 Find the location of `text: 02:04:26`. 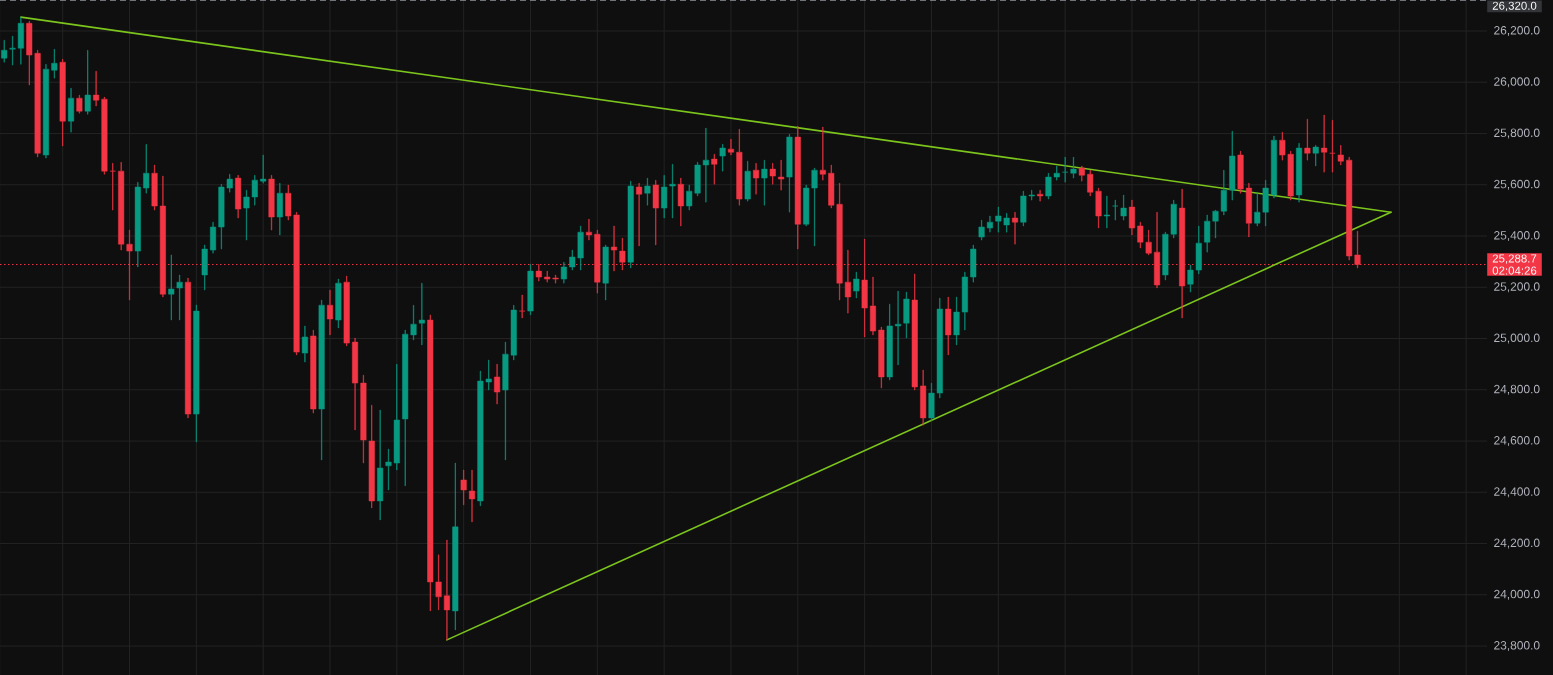

text: 02:04:26 is located at coordinates (1514, 270).